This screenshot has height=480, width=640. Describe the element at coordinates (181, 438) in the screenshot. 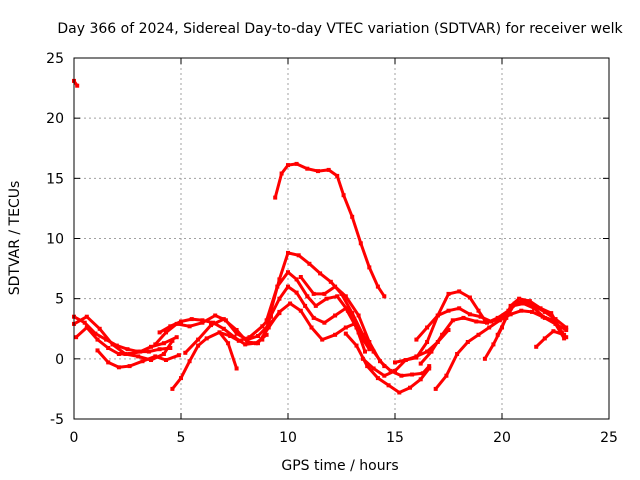

I see `x-tick-label: 5` at that location.